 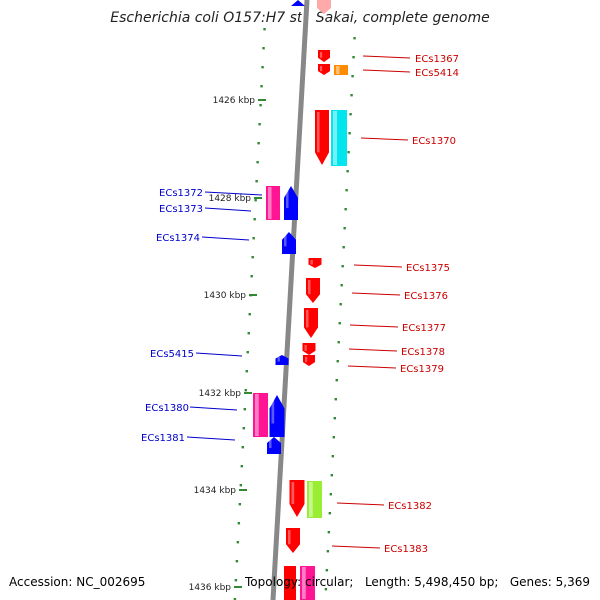 What do you see at coordinates (335, 138) in the screenshot?
I see `cds-band-cyan-highlight` at bounding box center [335, 138].